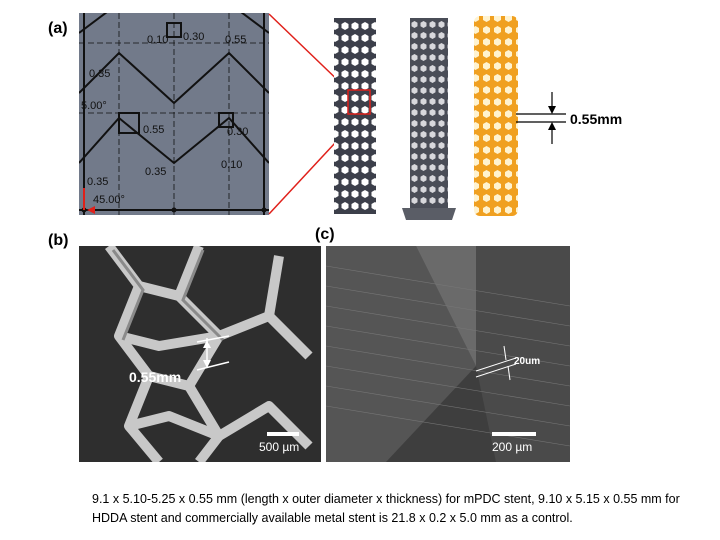 The height and width of the screenshot is (540, 720). What do you see at coordinates (157, 40) in the screenshot?
I see `cad-dim-0: 0.10` at bounding box center [157, 40].